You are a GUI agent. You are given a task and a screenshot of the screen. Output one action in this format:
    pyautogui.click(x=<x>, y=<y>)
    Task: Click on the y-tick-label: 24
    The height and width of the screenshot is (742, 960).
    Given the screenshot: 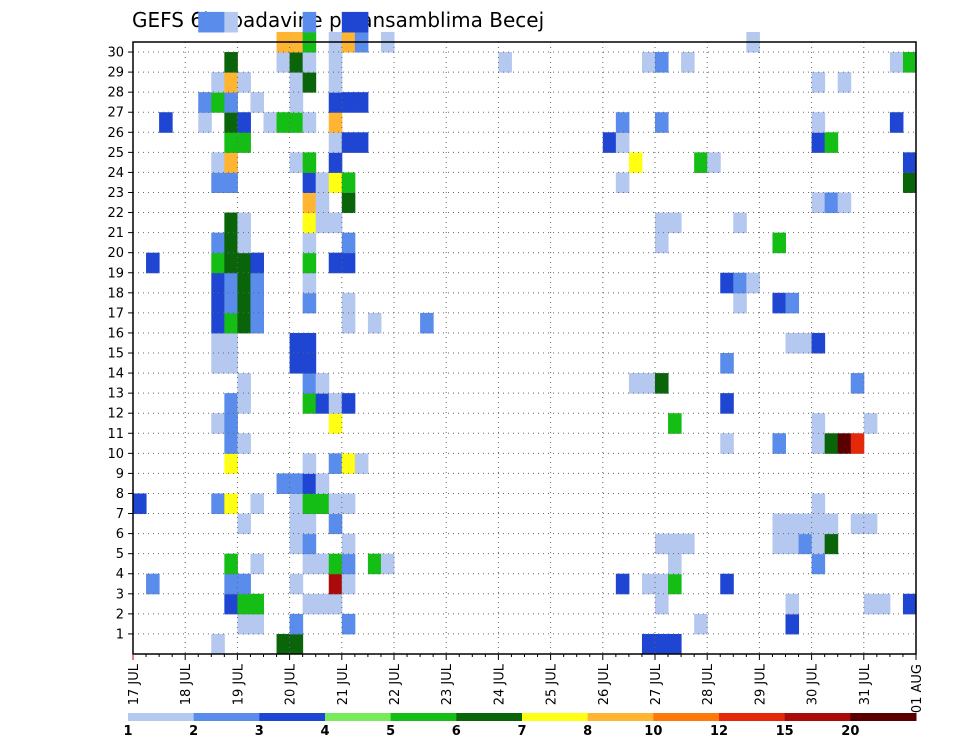 What is the action you would take?
    pyautogui.click(x=115, y=173)
    